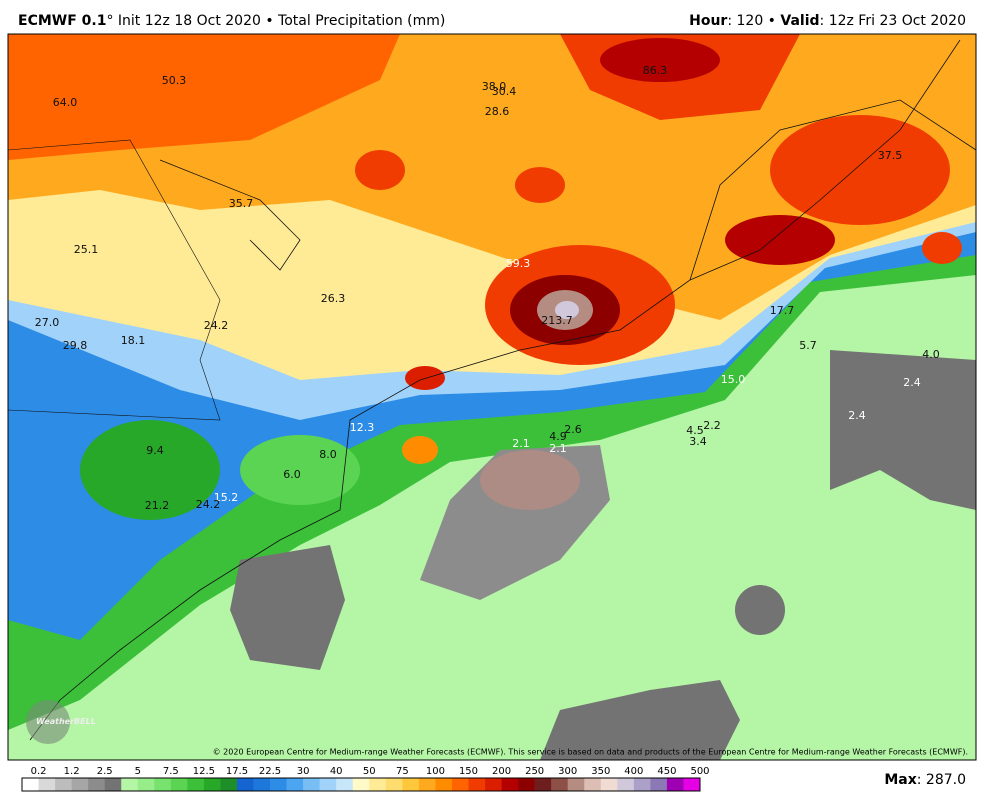 The height and width of the screenshot is (808, 984). Describe the element at coordinates (900, 780) in the screenshot. I see `max-label: Max` at that location.